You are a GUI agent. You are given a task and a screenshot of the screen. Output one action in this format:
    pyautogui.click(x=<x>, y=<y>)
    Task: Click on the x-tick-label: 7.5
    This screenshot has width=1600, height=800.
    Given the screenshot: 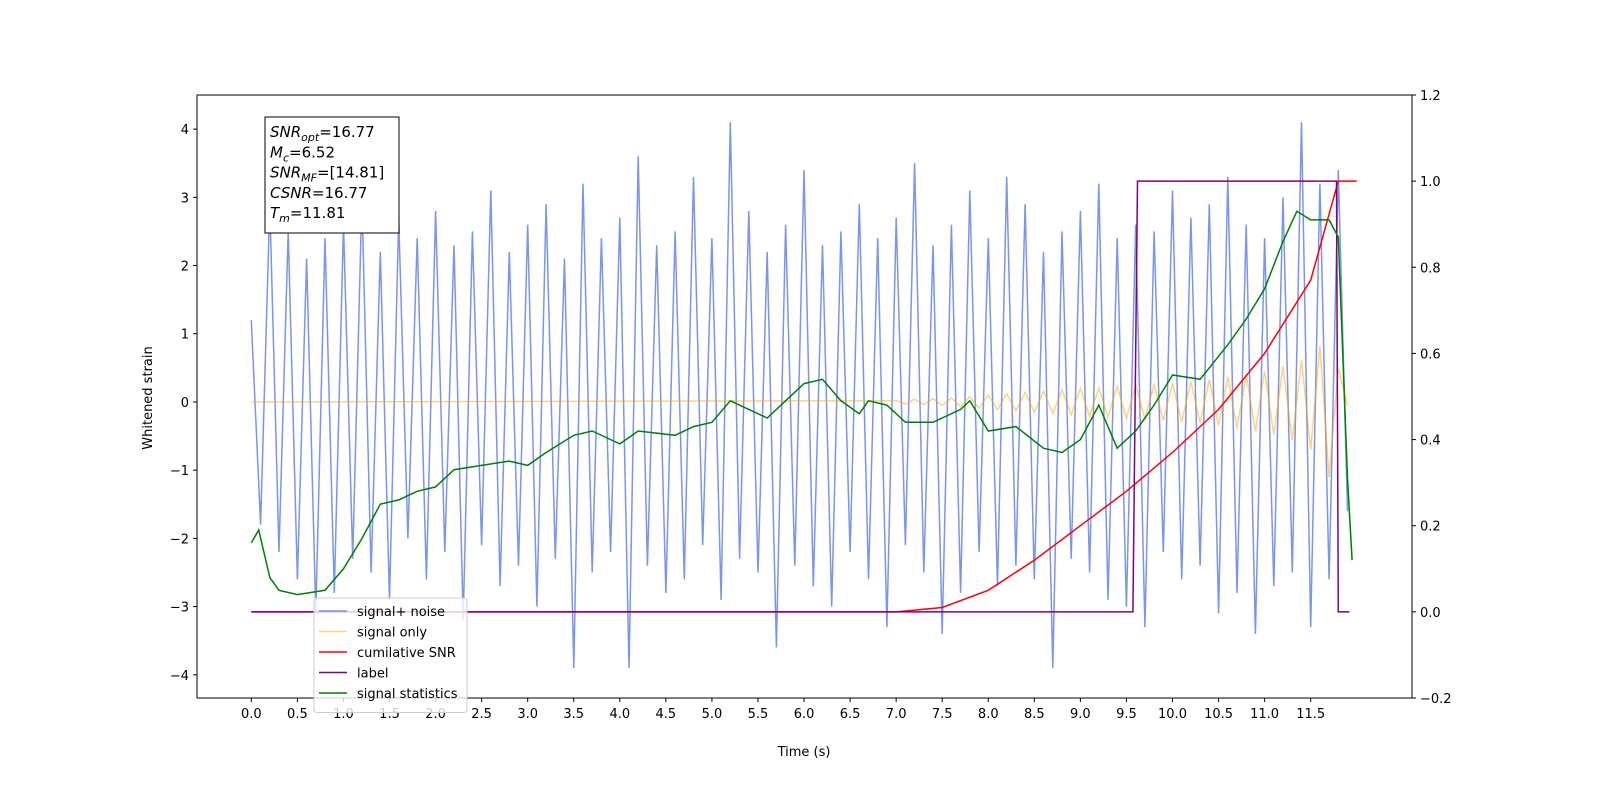 What is the action you would take?
    pyautogui.click(x=942, y=714)
    